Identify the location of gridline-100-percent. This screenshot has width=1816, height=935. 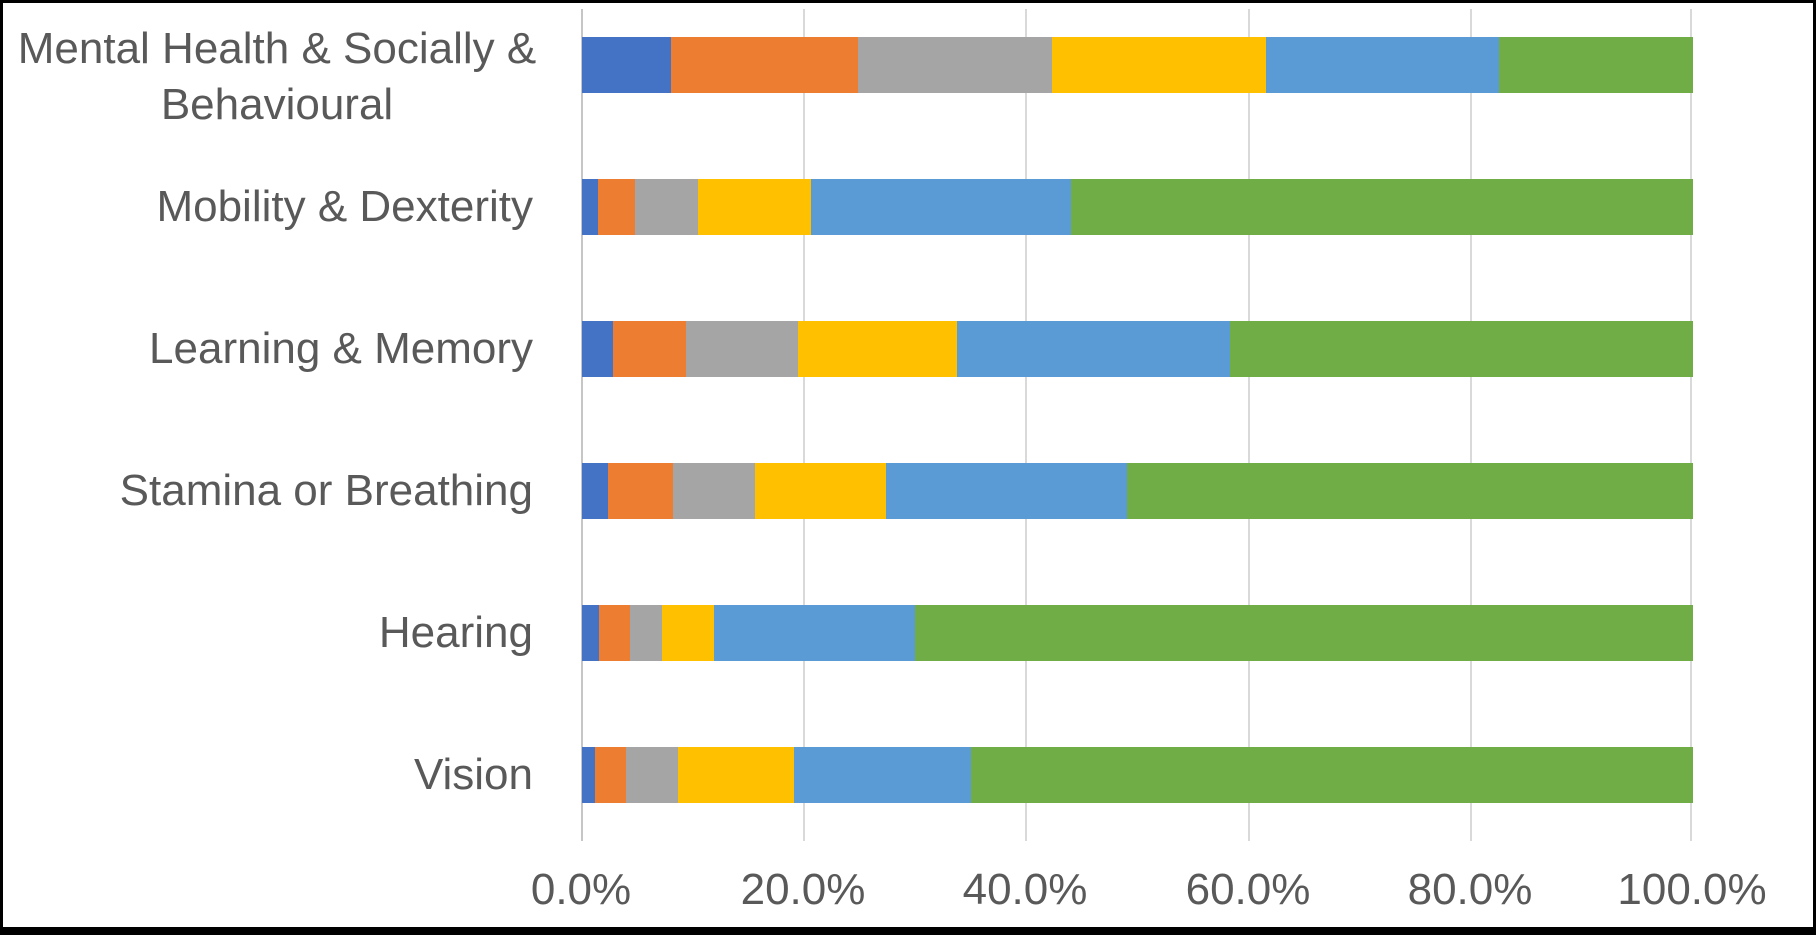
(1691, 425).